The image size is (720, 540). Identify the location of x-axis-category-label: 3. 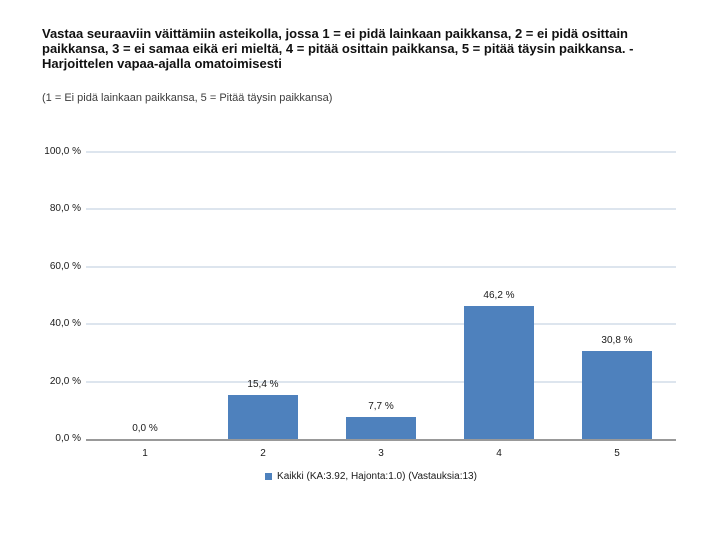
(381, 453).